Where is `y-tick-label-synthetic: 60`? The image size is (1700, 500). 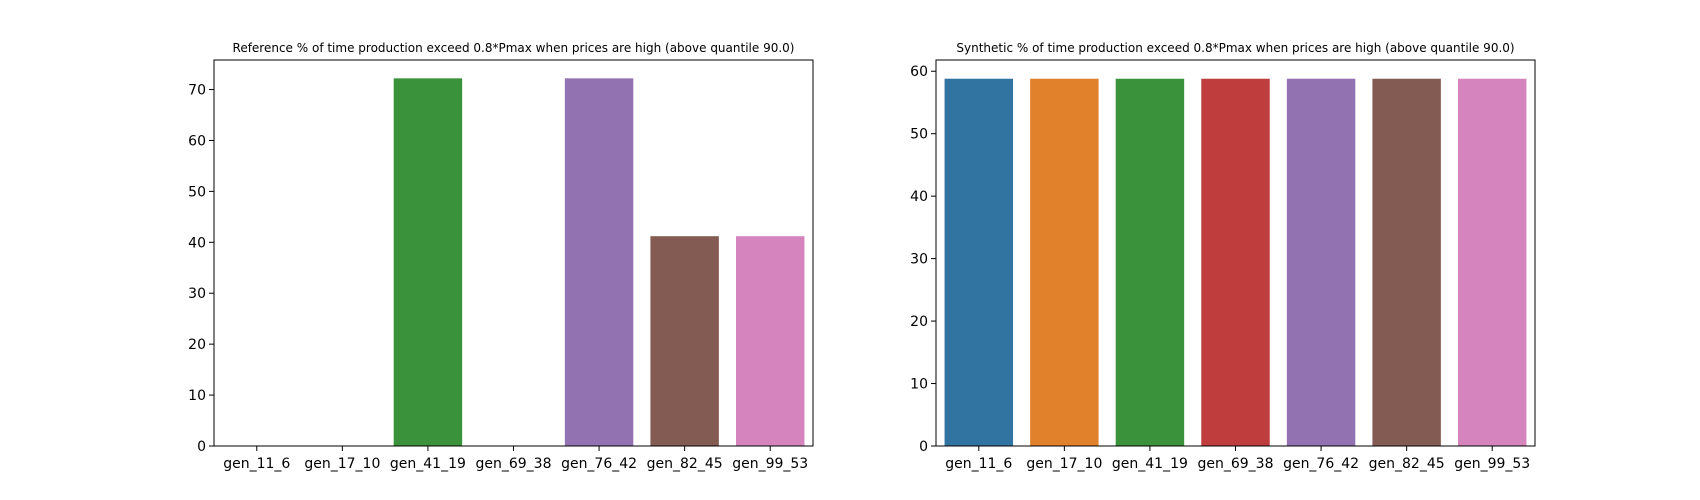 y-tick-label-synthetic: 60 is located at coordinates (919, 72).